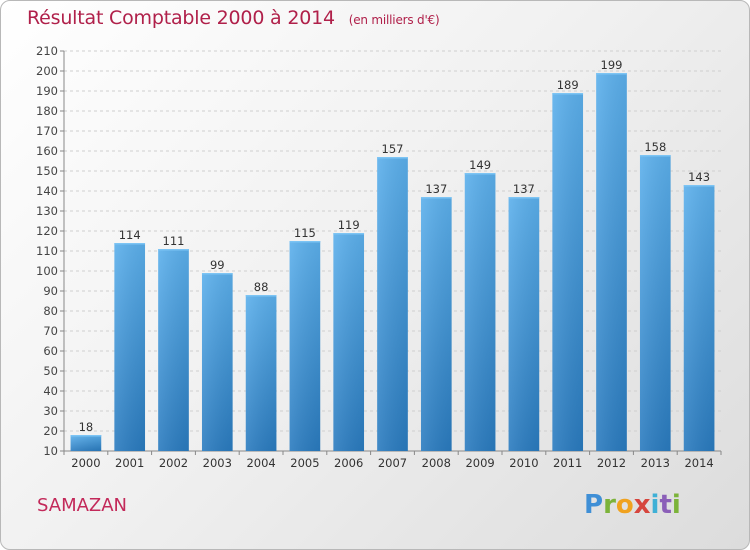 The image size is (750, 550). What do you see at coordinates (47, 171) in the screenshot?
I see `y-tick-label: 150` at bounding box center [47, 171].